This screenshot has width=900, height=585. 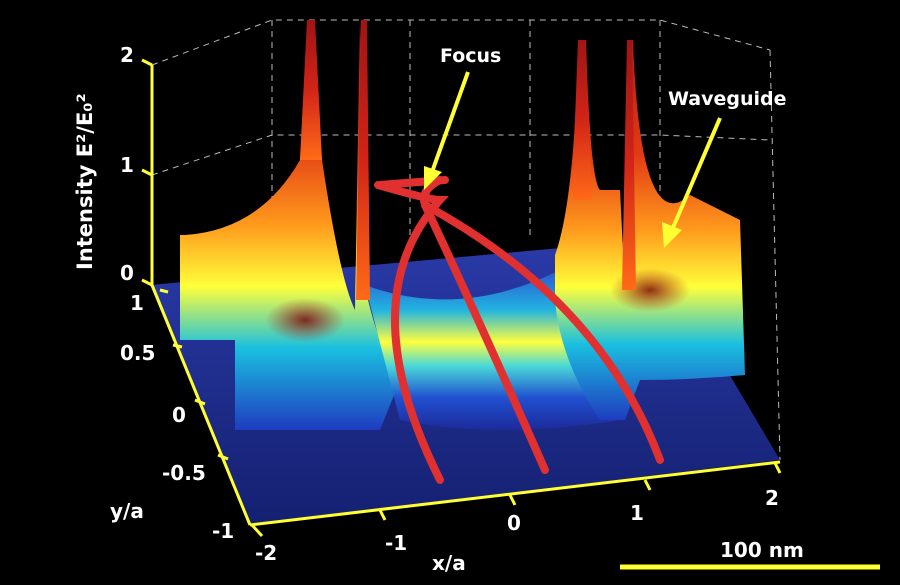 What do you see at coordinates (184, 473) in the screenshot?
I see `y-tick-neg0.5: -0.5` at bounding box center [184, 473].